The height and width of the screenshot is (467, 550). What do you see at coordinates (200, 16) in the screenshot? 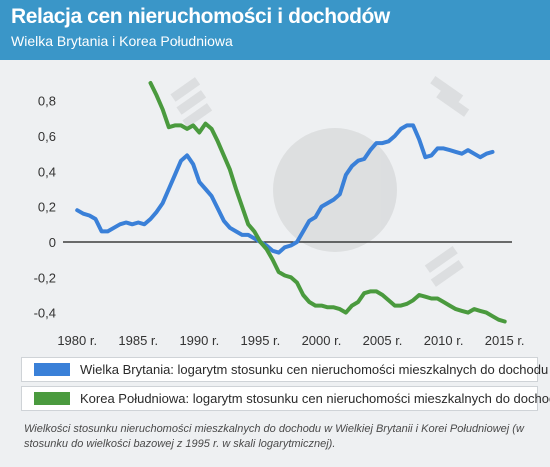
I see `chart-title: Relacja cen nieruchomości i dochodów` at bounding box center [200, 16].